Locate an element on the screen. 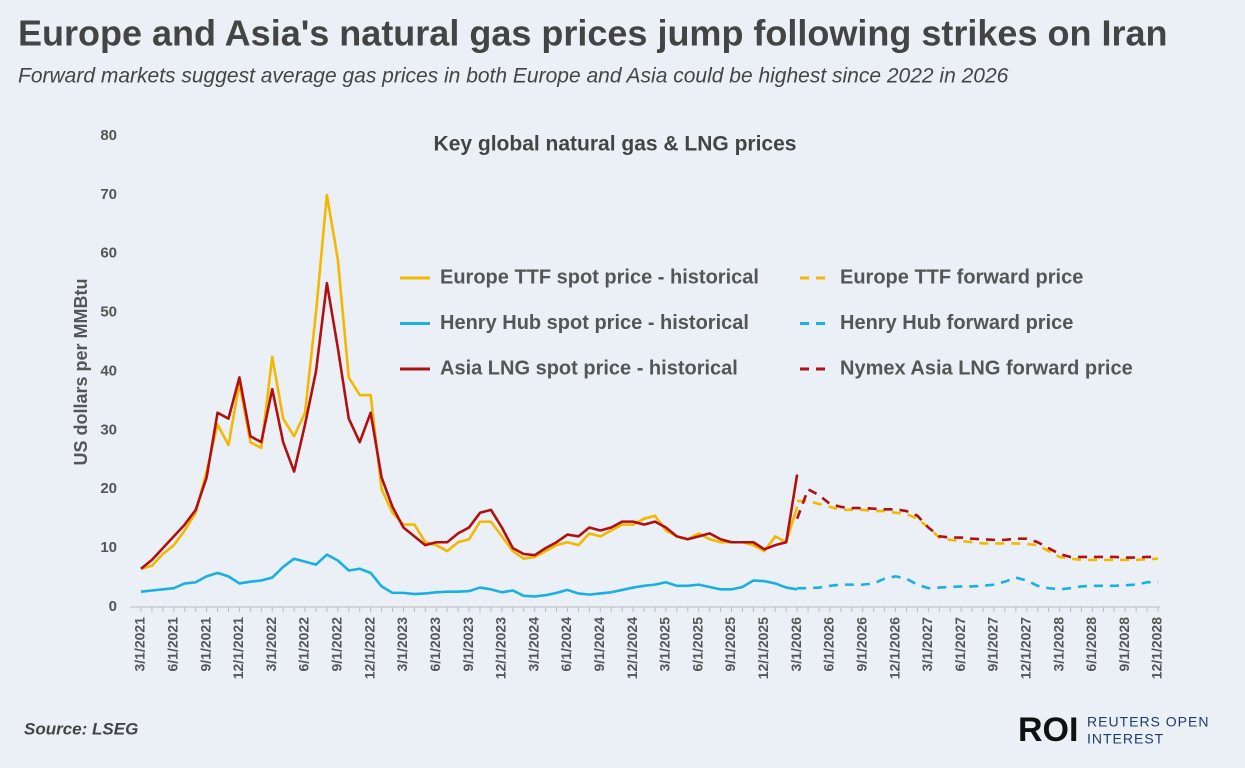  y-tick-label: 50 is located at coordinates (108, 312).